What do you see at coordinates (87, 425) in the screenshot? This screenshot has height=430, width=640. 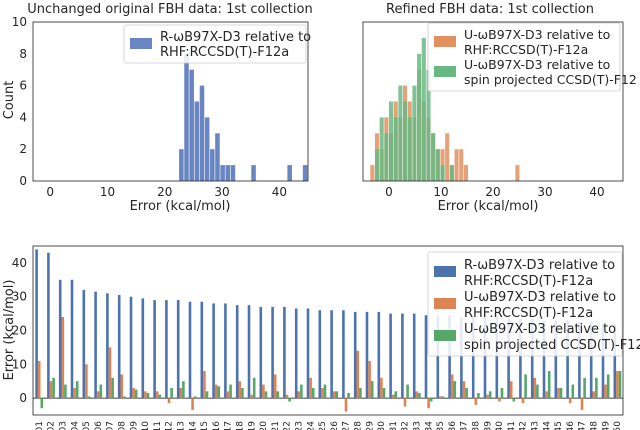 I see `x-tick-label-bars-05: 05` at bounding box center [87, 425].